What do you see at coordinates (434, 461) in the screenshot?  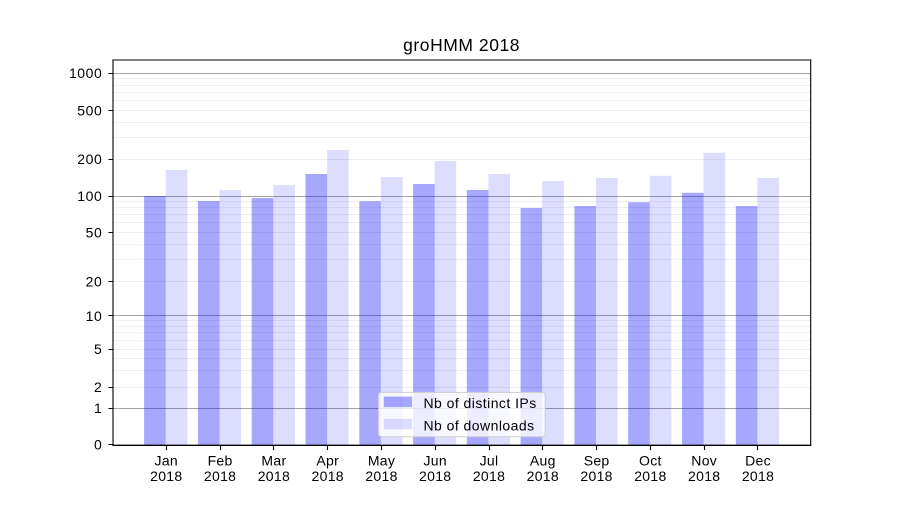 I see `svg-text: Jun` at bounding box center [434, 461].